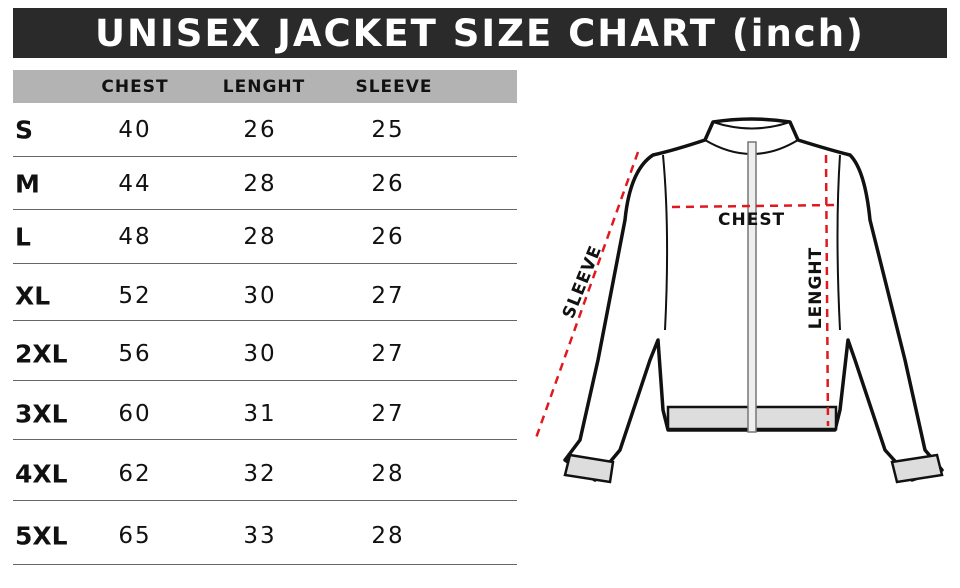 Image resolution: width=960 pixels, height=588 pixels. I want to click on table-header: CHEST LENGHT SLEEVE, so click(265, 86).